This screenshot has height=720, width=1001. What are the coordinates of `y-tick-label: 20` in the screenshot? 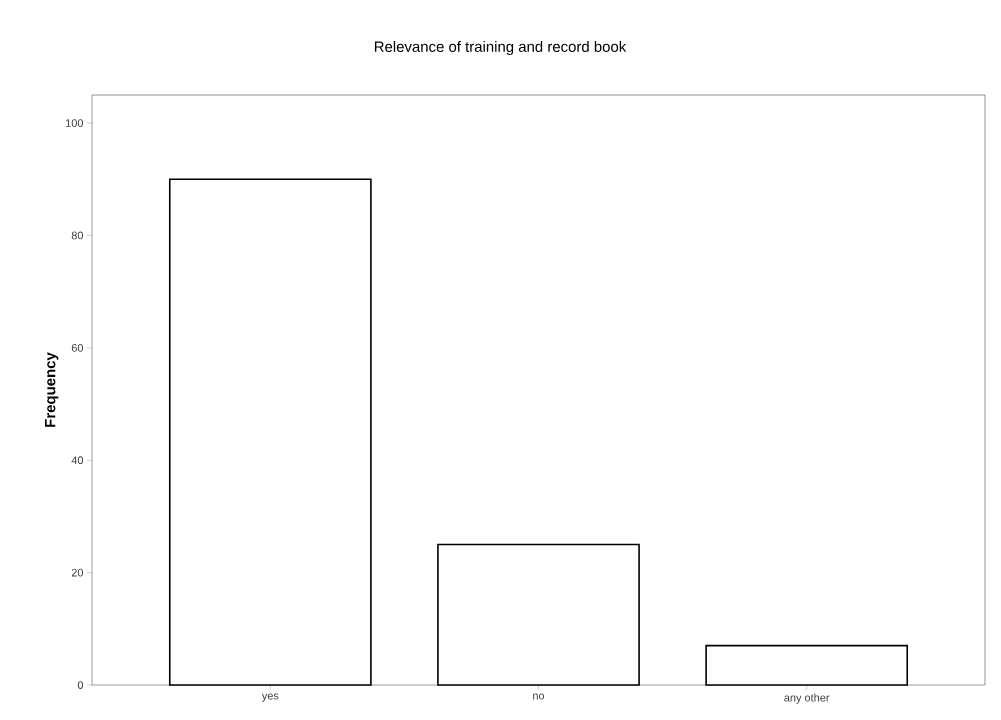 It's located at (77, 572).